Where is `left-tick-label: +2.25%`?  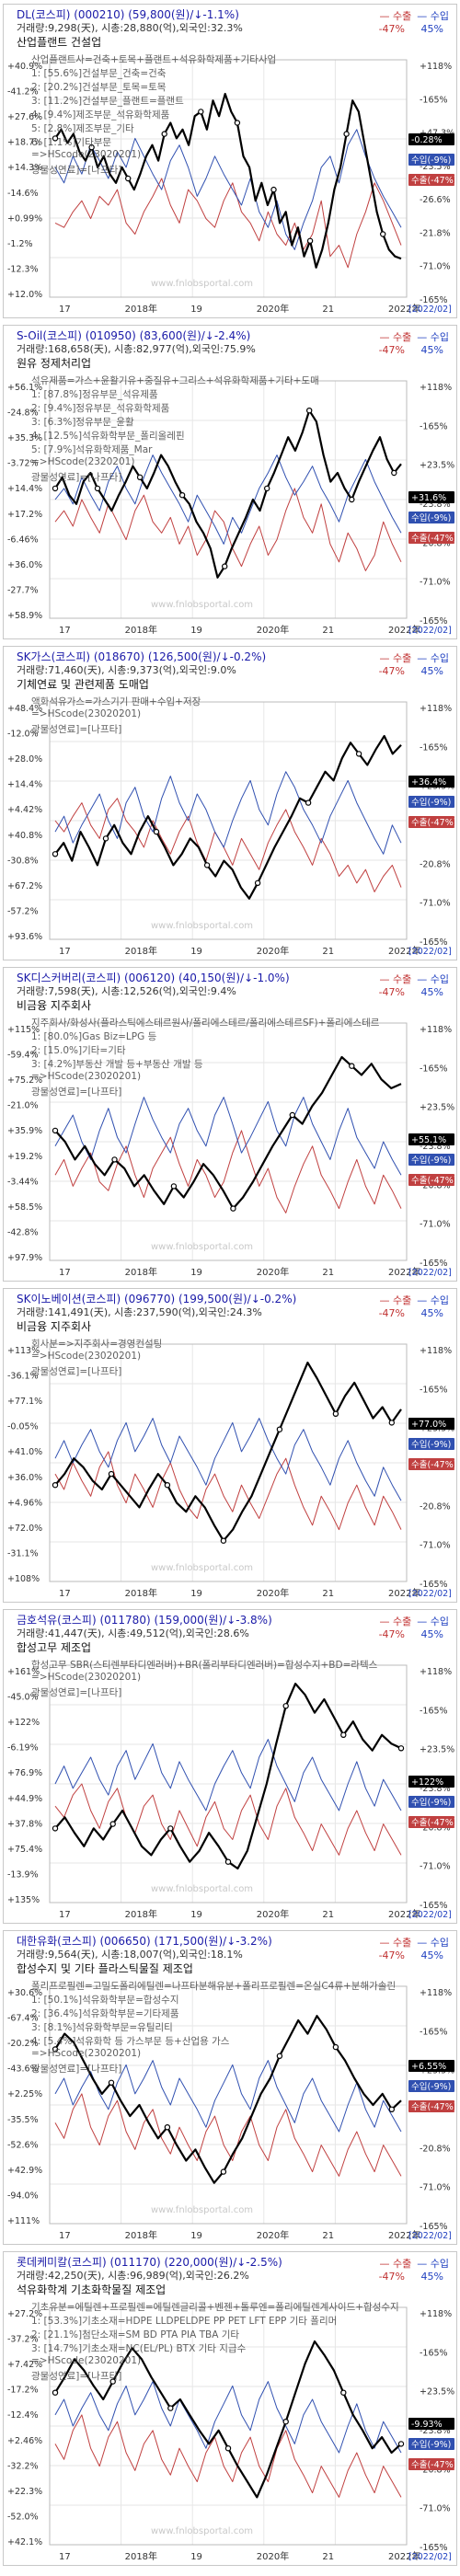
left-tick-label: +2.25% is located at coordinates (24, 2094).